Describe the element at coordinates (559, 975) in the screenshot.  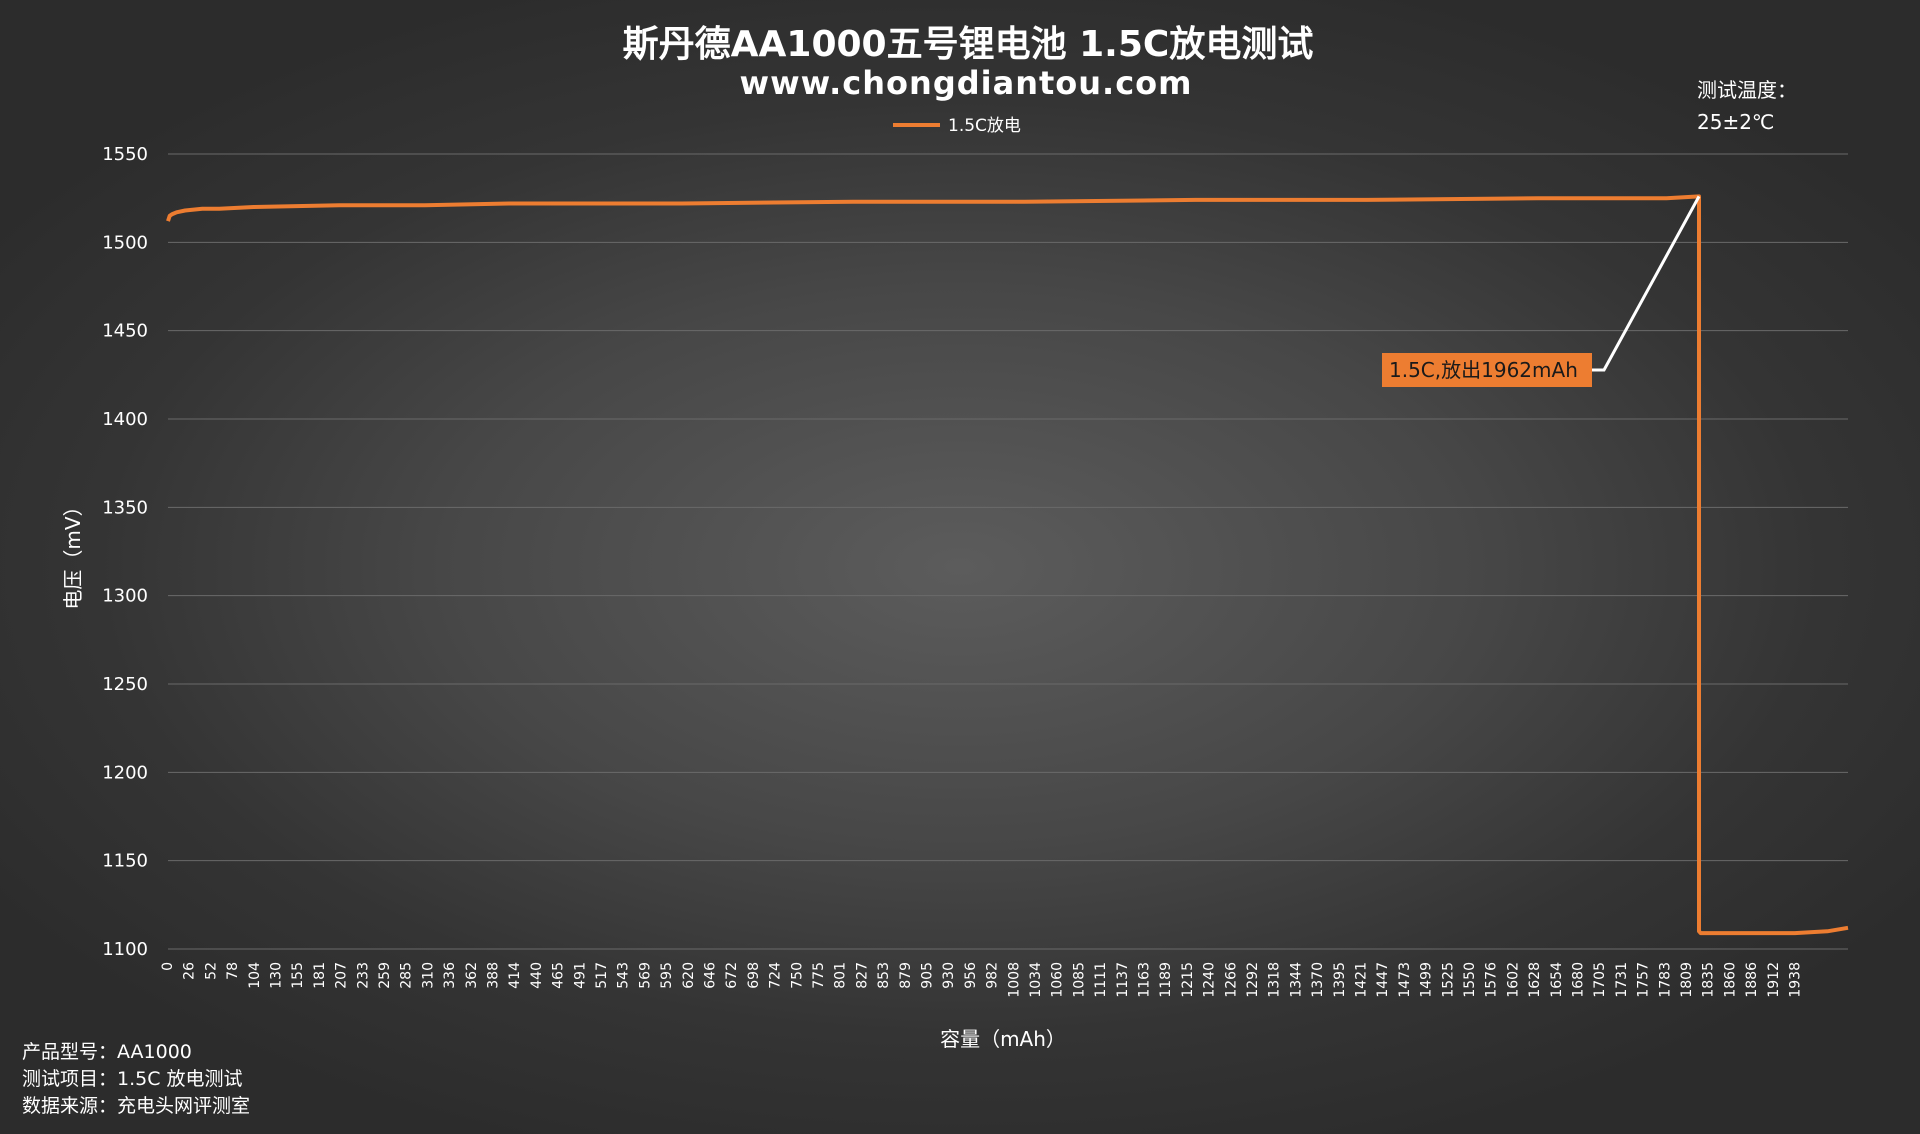
I see `x-tick-label: 465` at that location.